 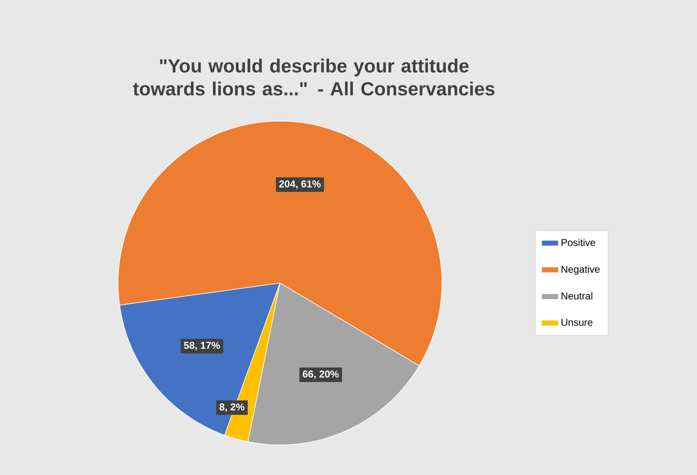 I want to click on legend-label: Negative, so click(x=581, y=270).